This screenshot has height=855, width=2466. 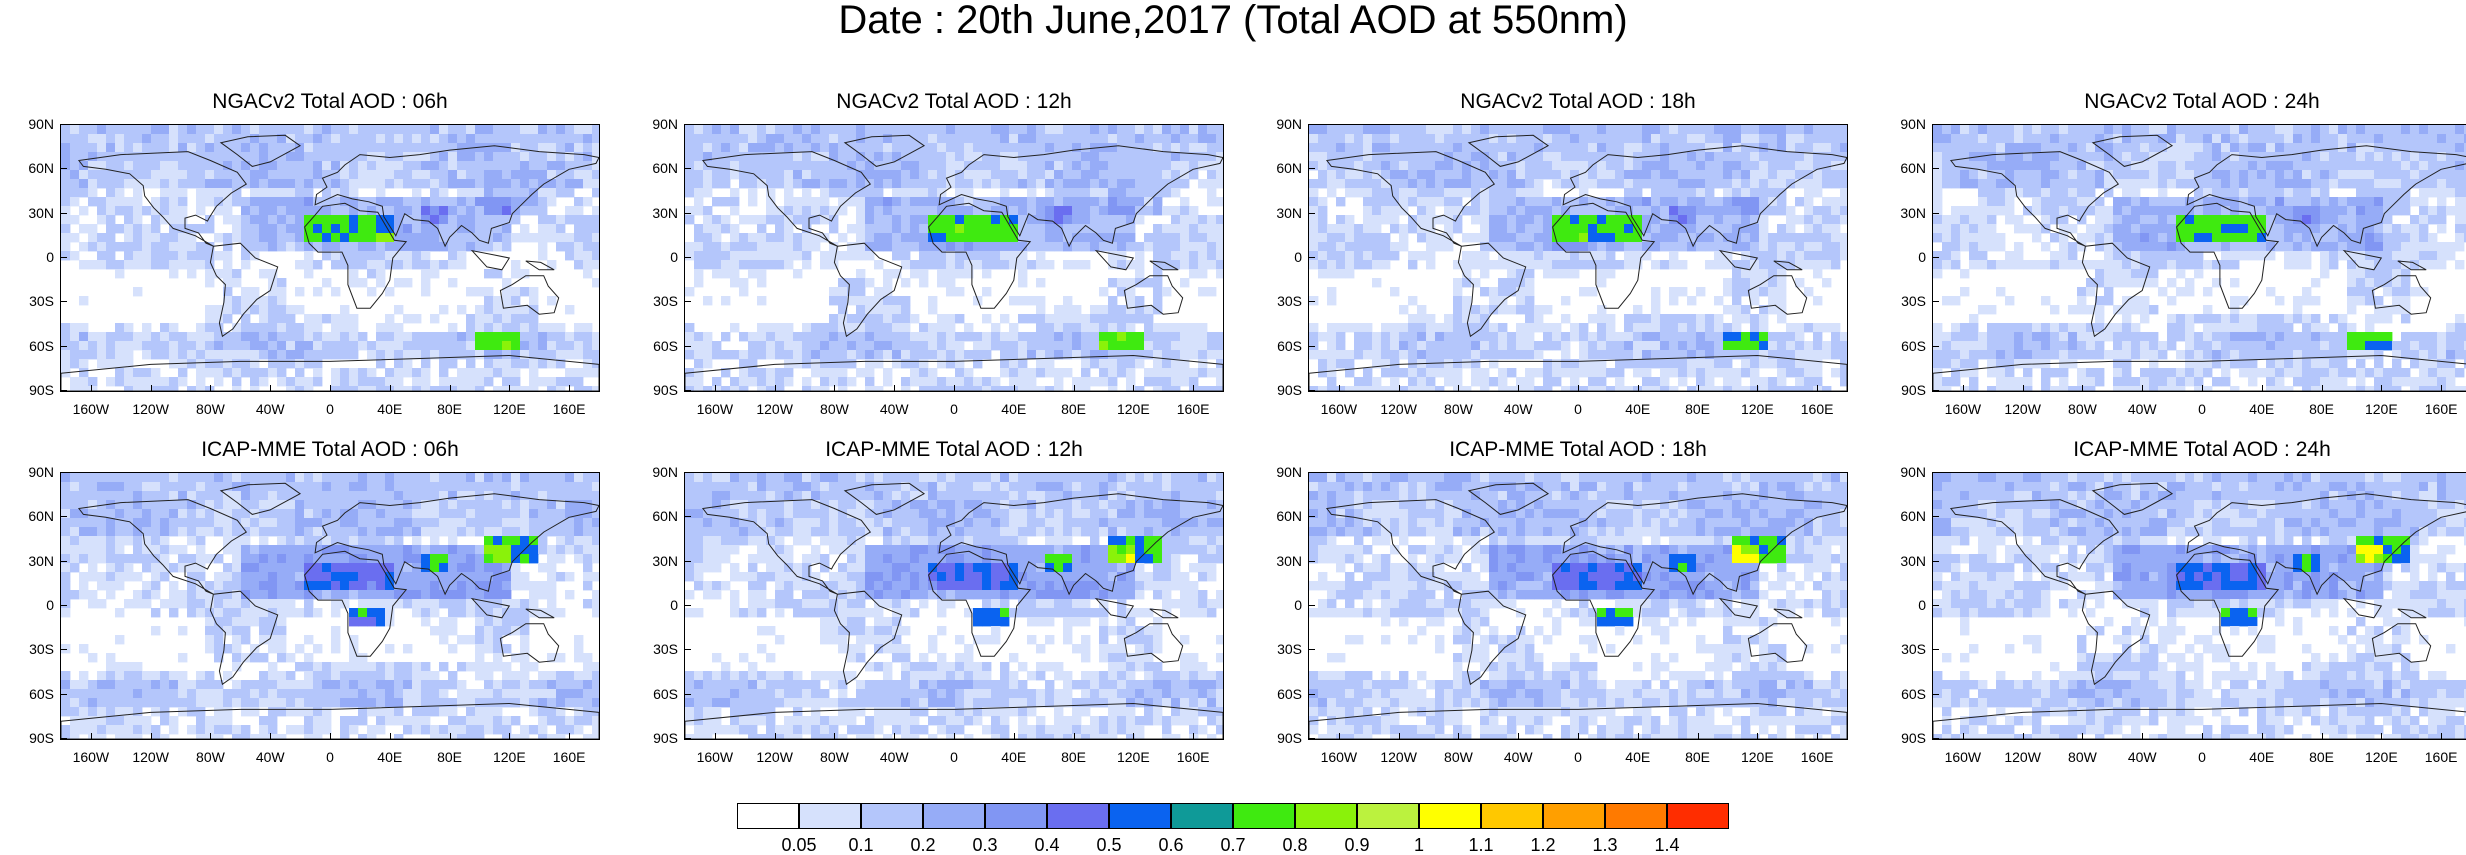 I want to click on colorbar-label: 0.05, so click(x=799, y=845).